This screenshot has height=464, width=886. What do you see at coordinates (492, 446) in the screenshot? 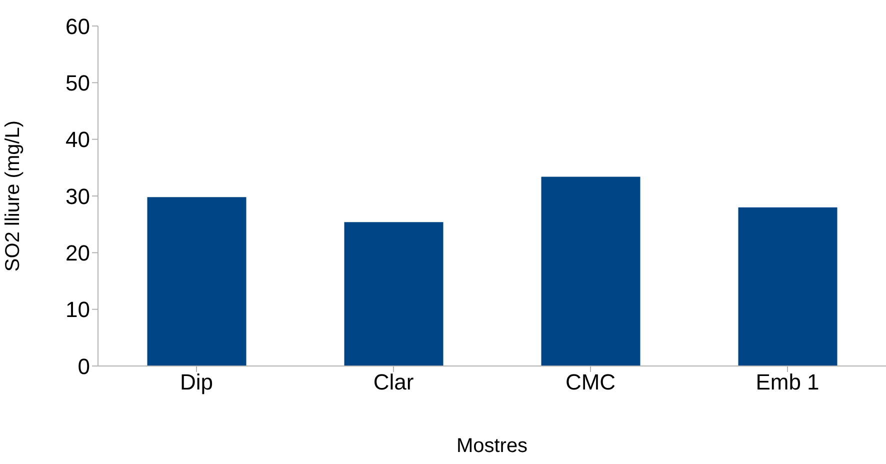
I see `x-axis-title: Mostres` at bounding box center [492, 446].